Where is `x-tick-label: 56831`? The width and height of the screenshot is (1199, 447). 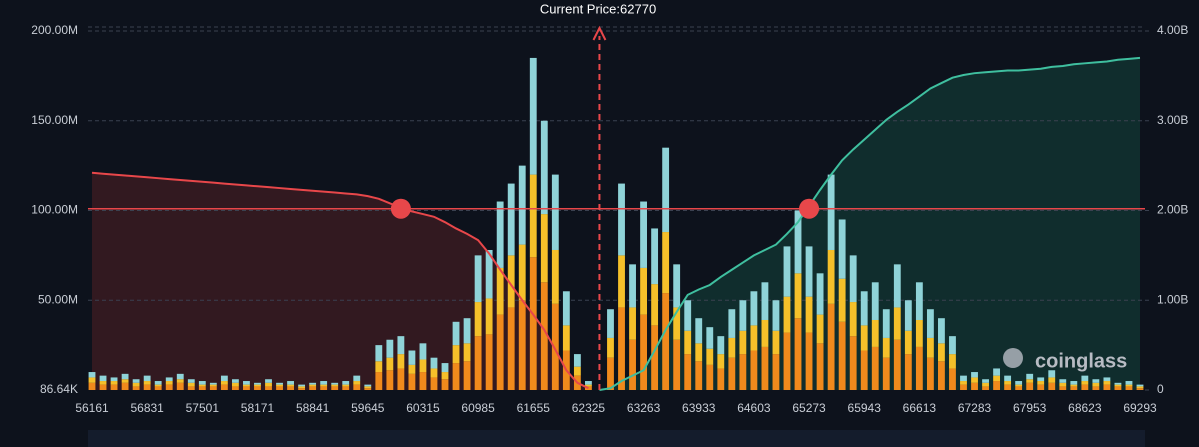
x-tick-label: 56831 is located at coordinates (147, 408).